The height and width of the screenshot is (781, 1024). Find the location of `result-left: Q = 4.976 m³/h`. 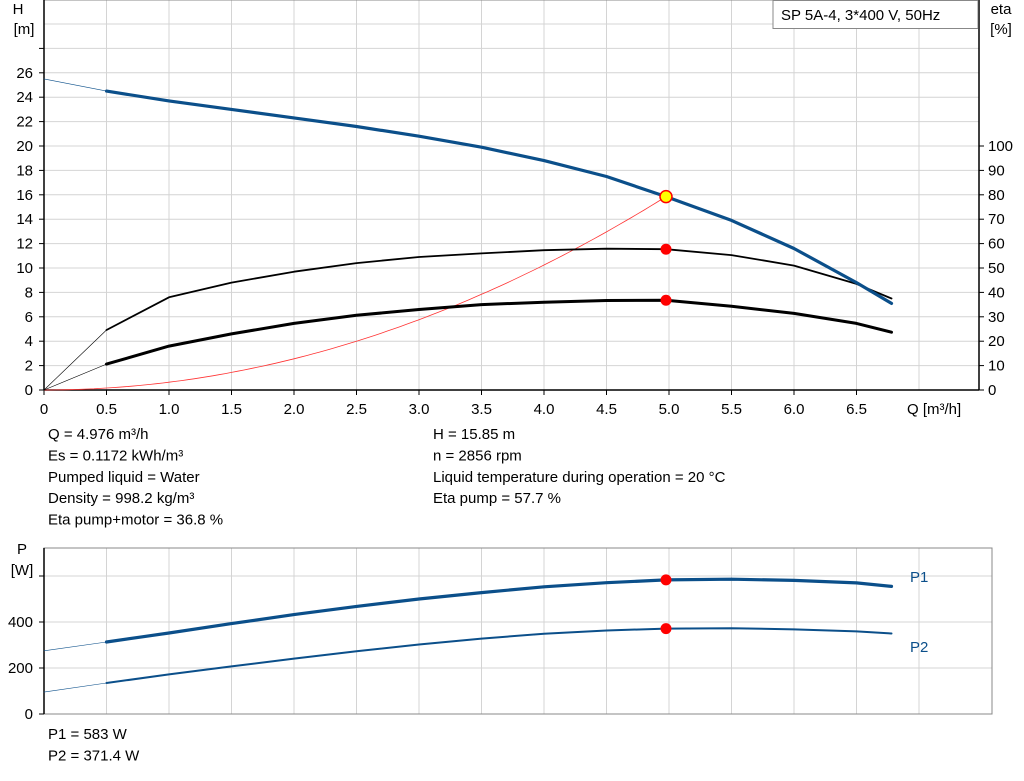

result-left: Q = 4.976 m³/h is located at coordinates (98, 434).